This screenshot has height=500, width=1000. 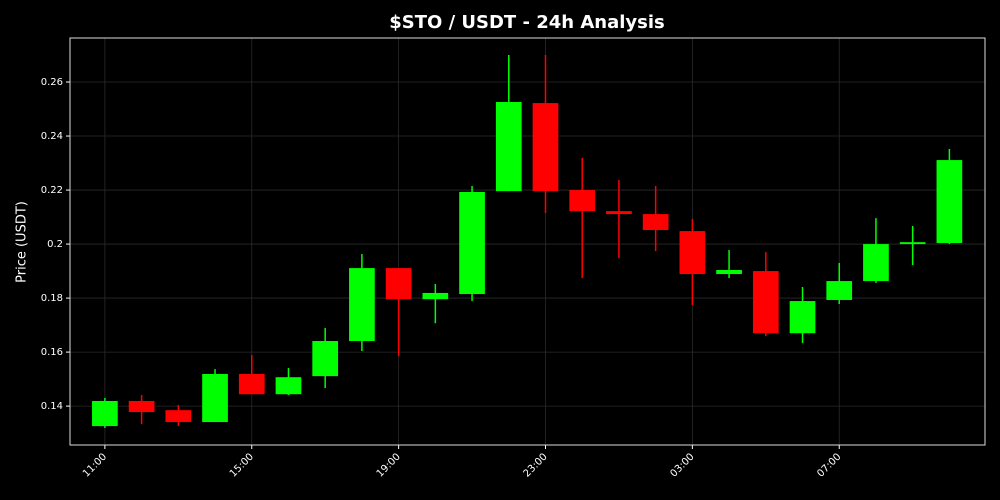 What do you see at coordinates (22, 242) in the screenshot?
I see `y-axis-label: Price (USDT)` at bounding box center [22, 242].